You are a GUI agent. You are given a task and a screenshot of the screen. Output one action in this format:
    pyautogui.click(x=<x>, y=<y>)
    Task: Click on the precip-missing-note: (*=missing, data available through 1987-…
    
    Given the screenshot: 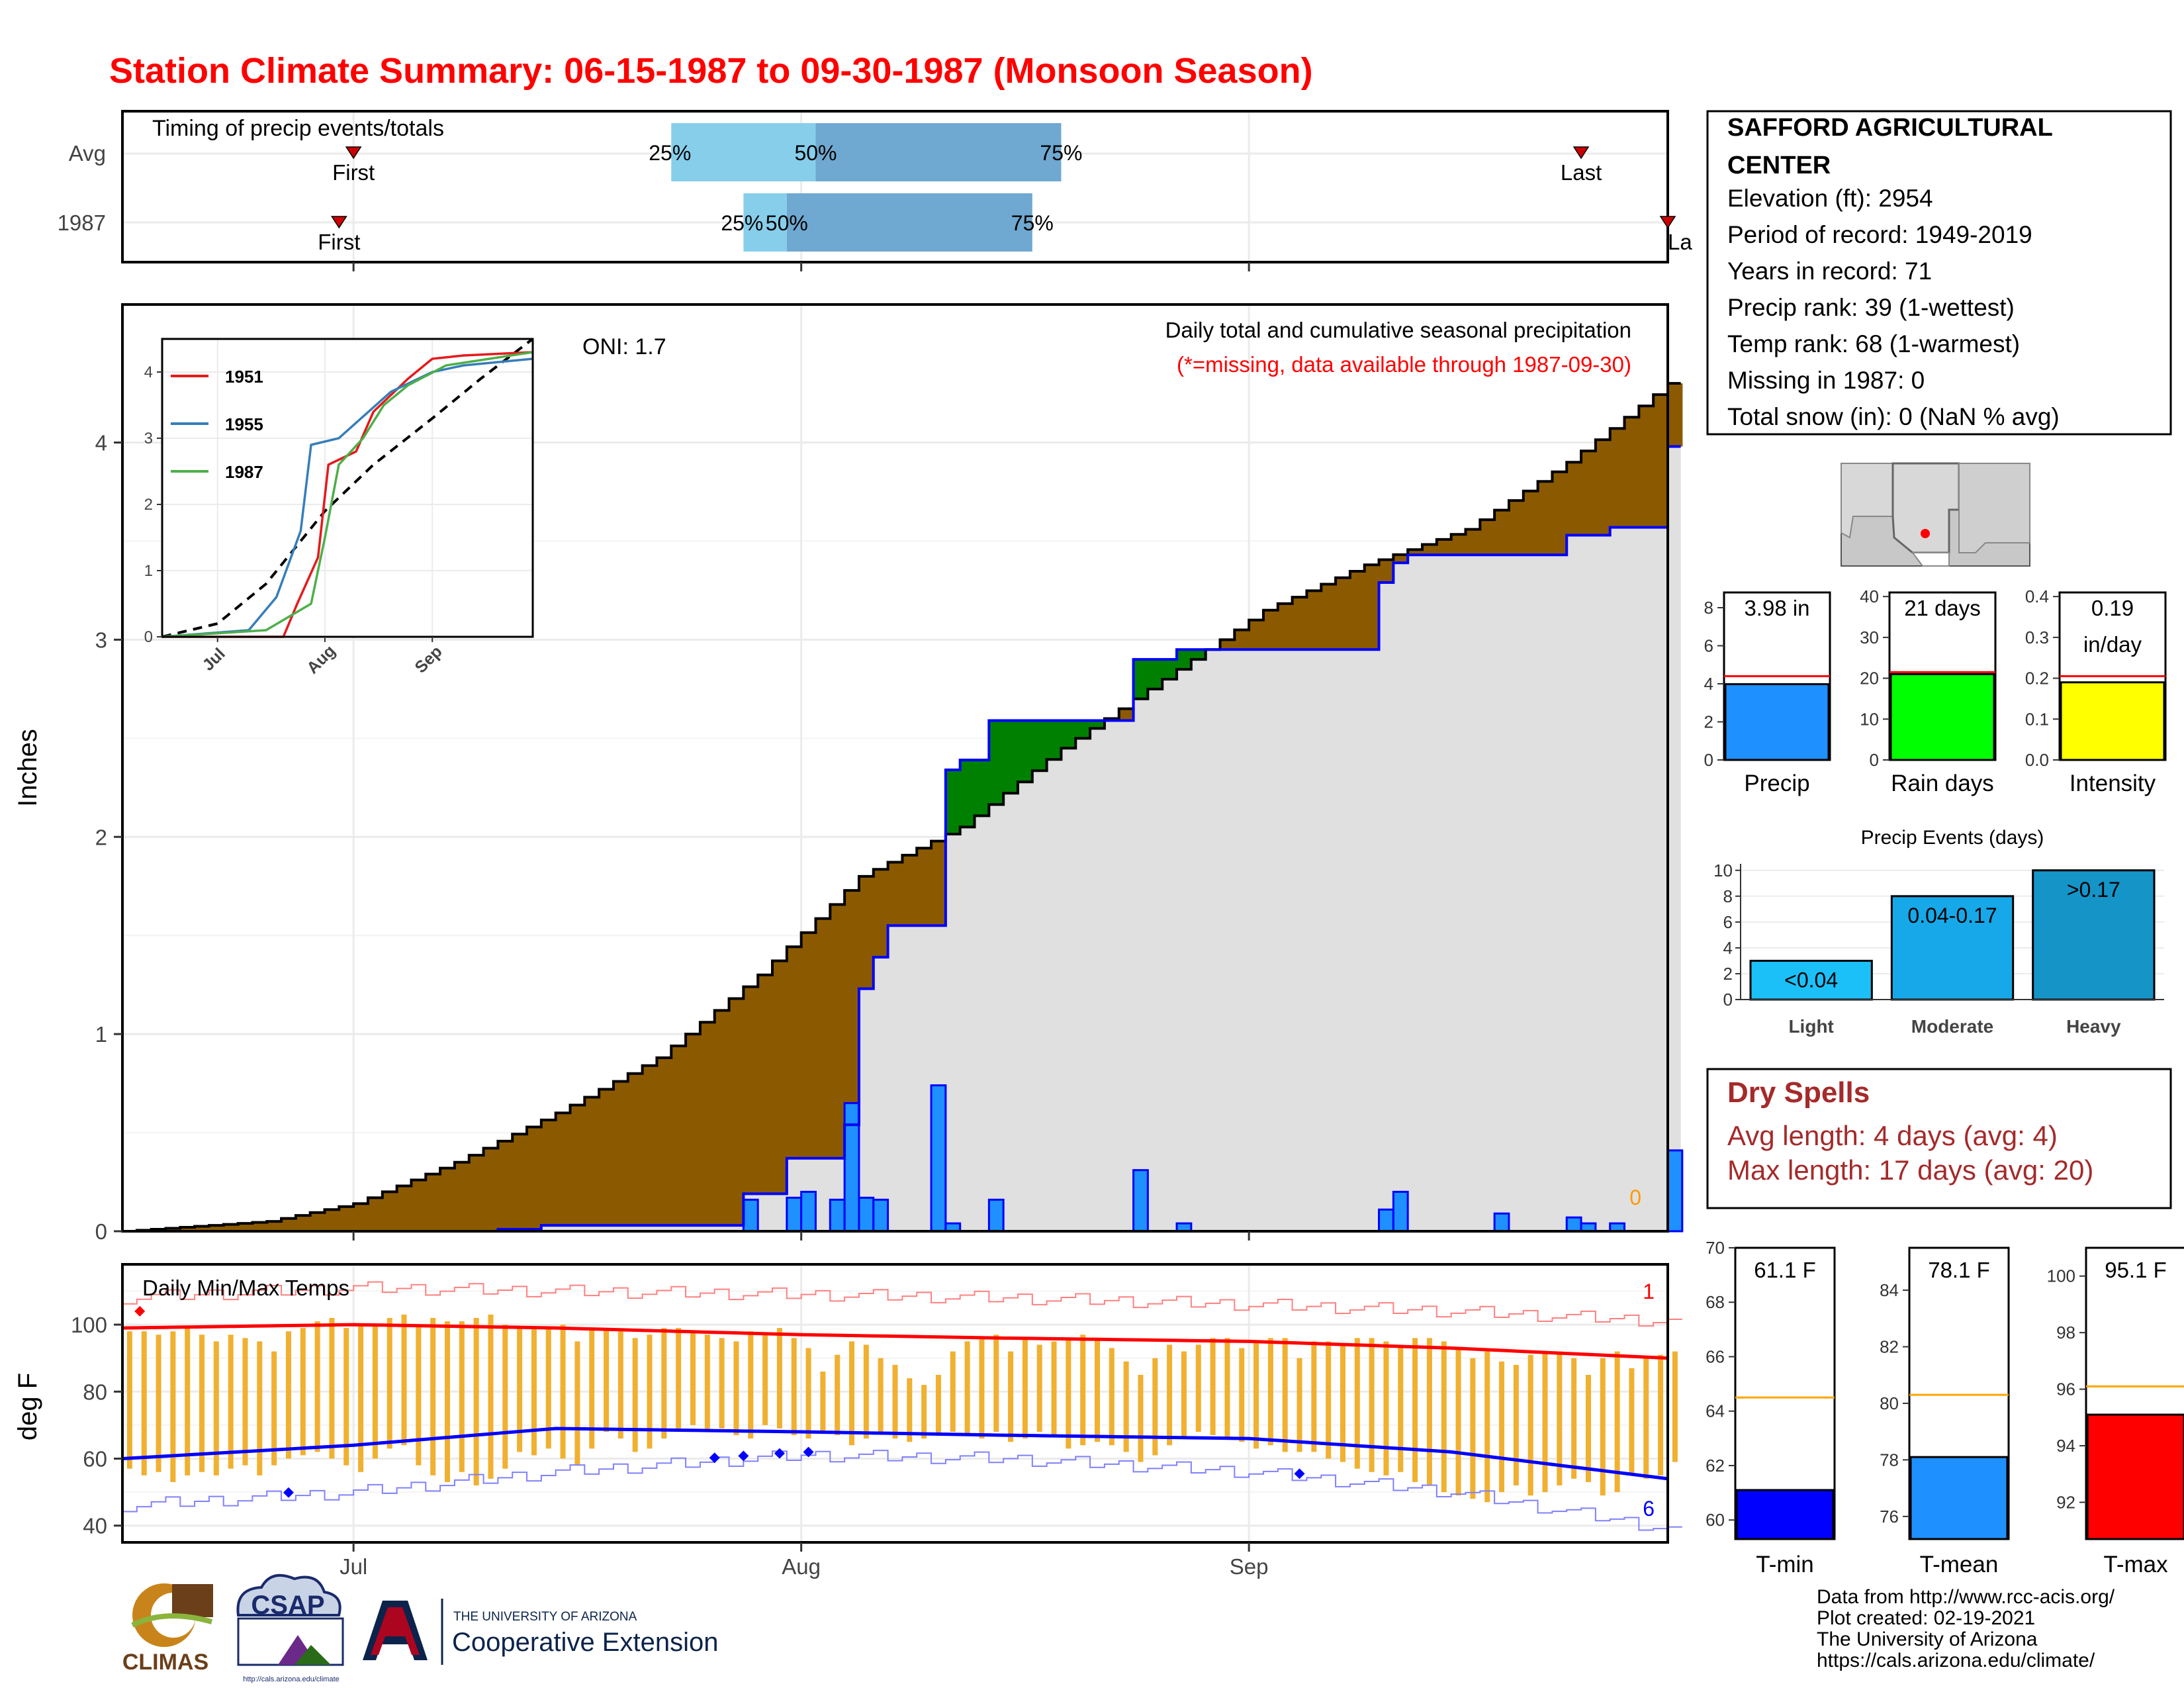 What is the action you would take?
    pyautogui.click(x=1404, y=364)
    